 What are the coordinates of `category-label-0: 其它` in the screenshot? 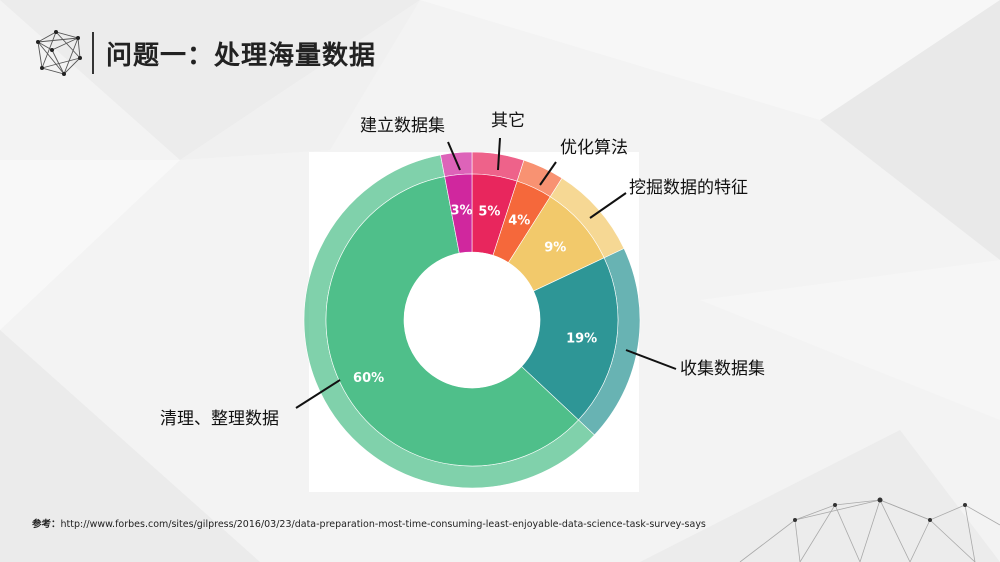 It's located at (508, 121).